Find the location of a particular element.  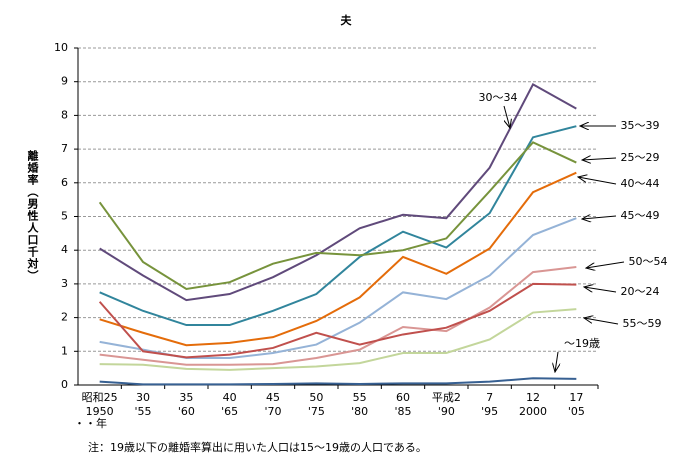

x-tick-label: '95 is located at coordinates (489, 411).